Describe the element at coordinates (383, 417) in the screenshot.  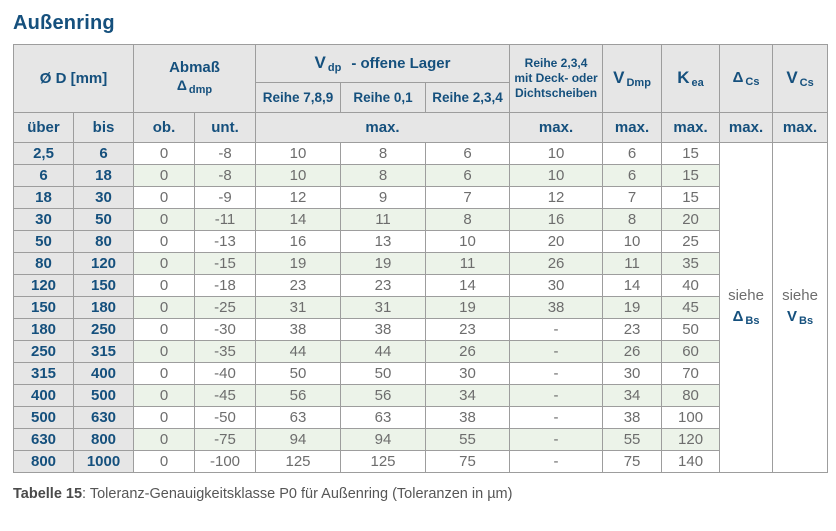
I see `cell-r01: 63` at that location.